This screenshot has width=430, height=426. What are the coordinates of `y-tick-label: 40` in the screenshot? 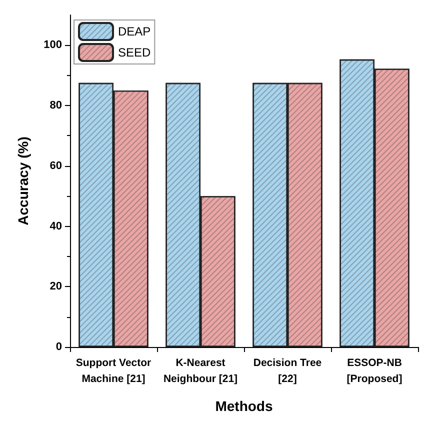 It's located at (56, 226).